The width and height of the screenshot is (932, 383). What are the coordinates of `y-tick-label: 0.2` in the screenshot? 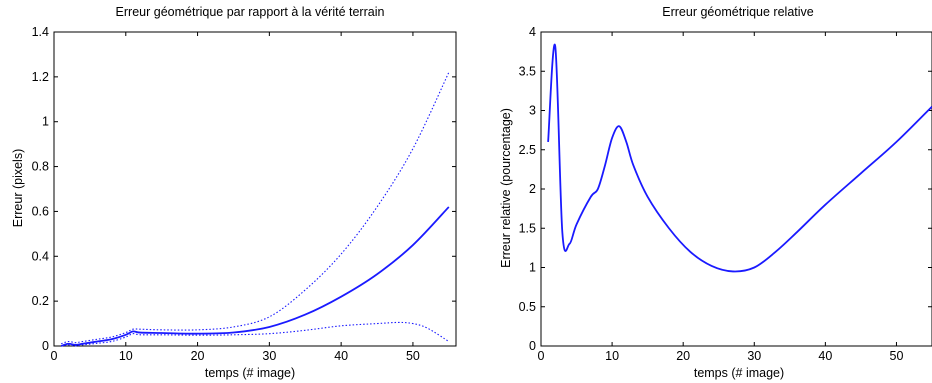 It's located at (40, 301).